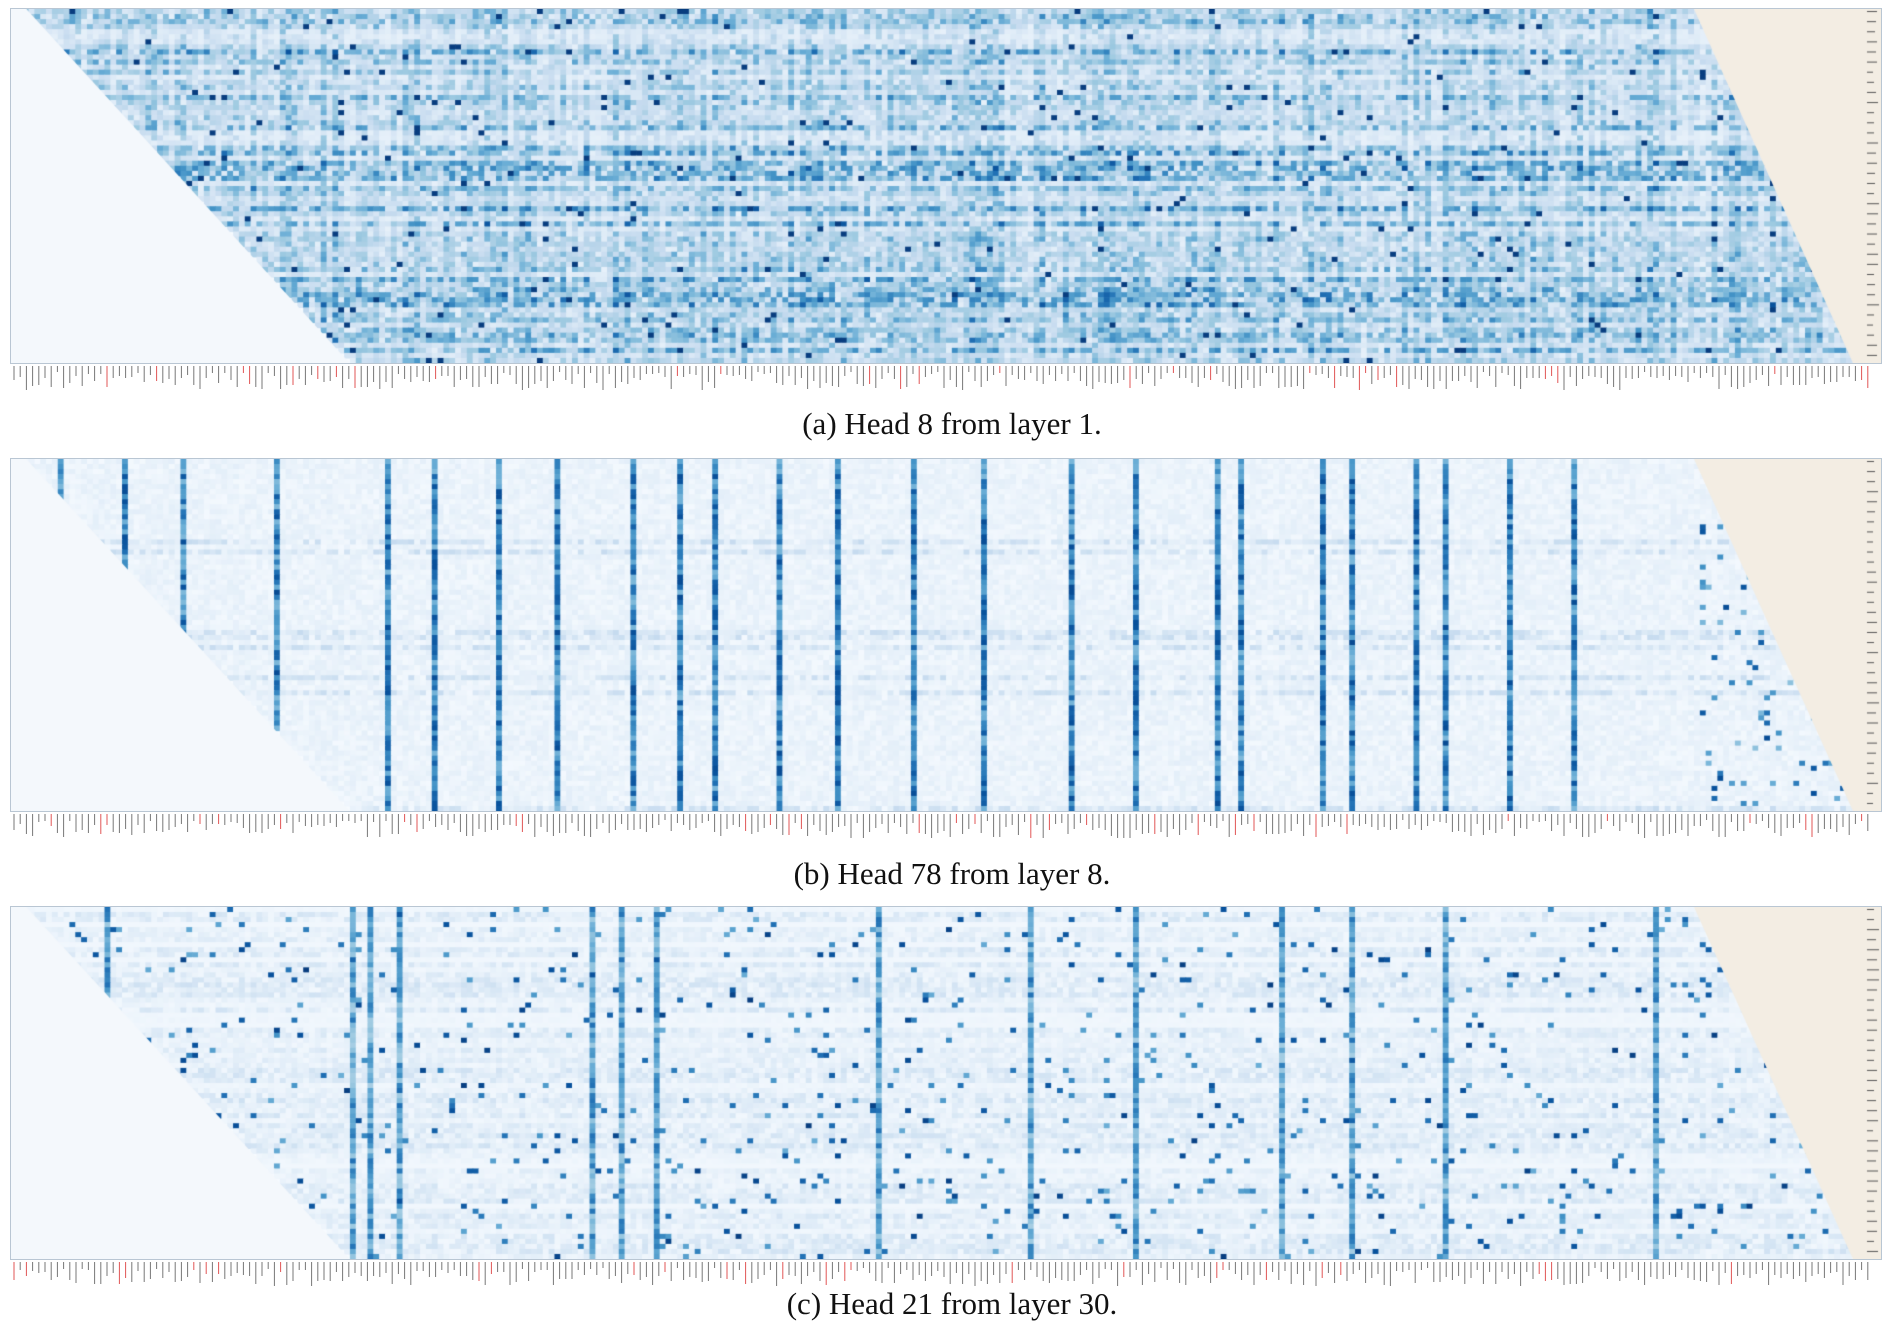 The image size is (1904, 1322). Describe the element at coordinates (952, 873) in the screenshot. I see `caption-b: (b) Head 78 from layer 8.` at that location.